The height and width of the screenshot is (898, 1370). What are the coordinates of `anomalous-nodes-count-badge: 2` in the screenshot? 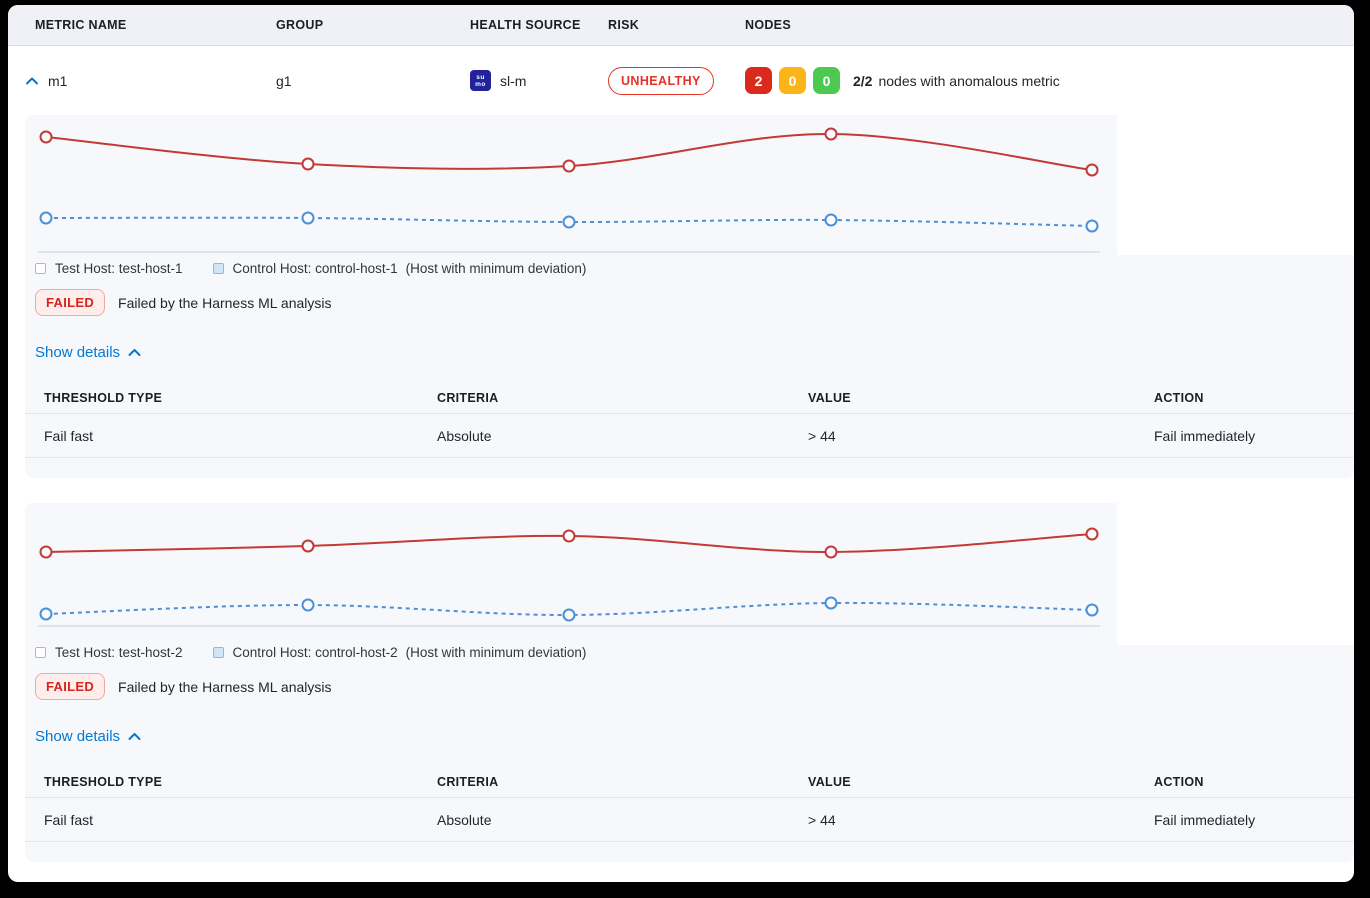 It's located at (758, 80).